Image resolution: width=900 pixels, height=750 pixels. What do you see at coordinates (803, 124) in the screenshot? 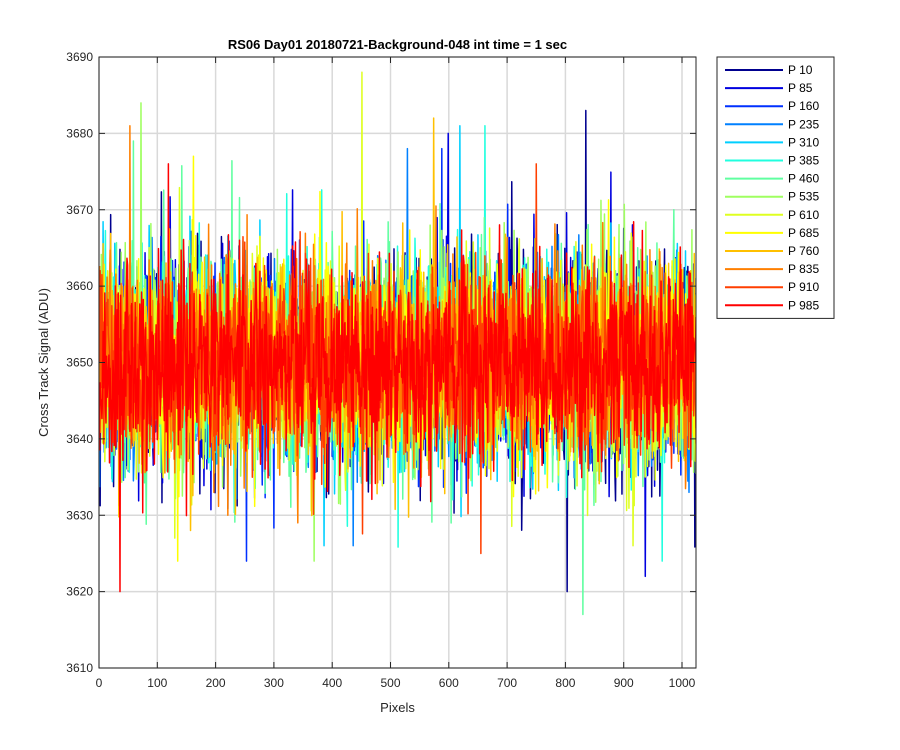
I see `legend-entry-label: P 235` at bounding box center [803, 124].